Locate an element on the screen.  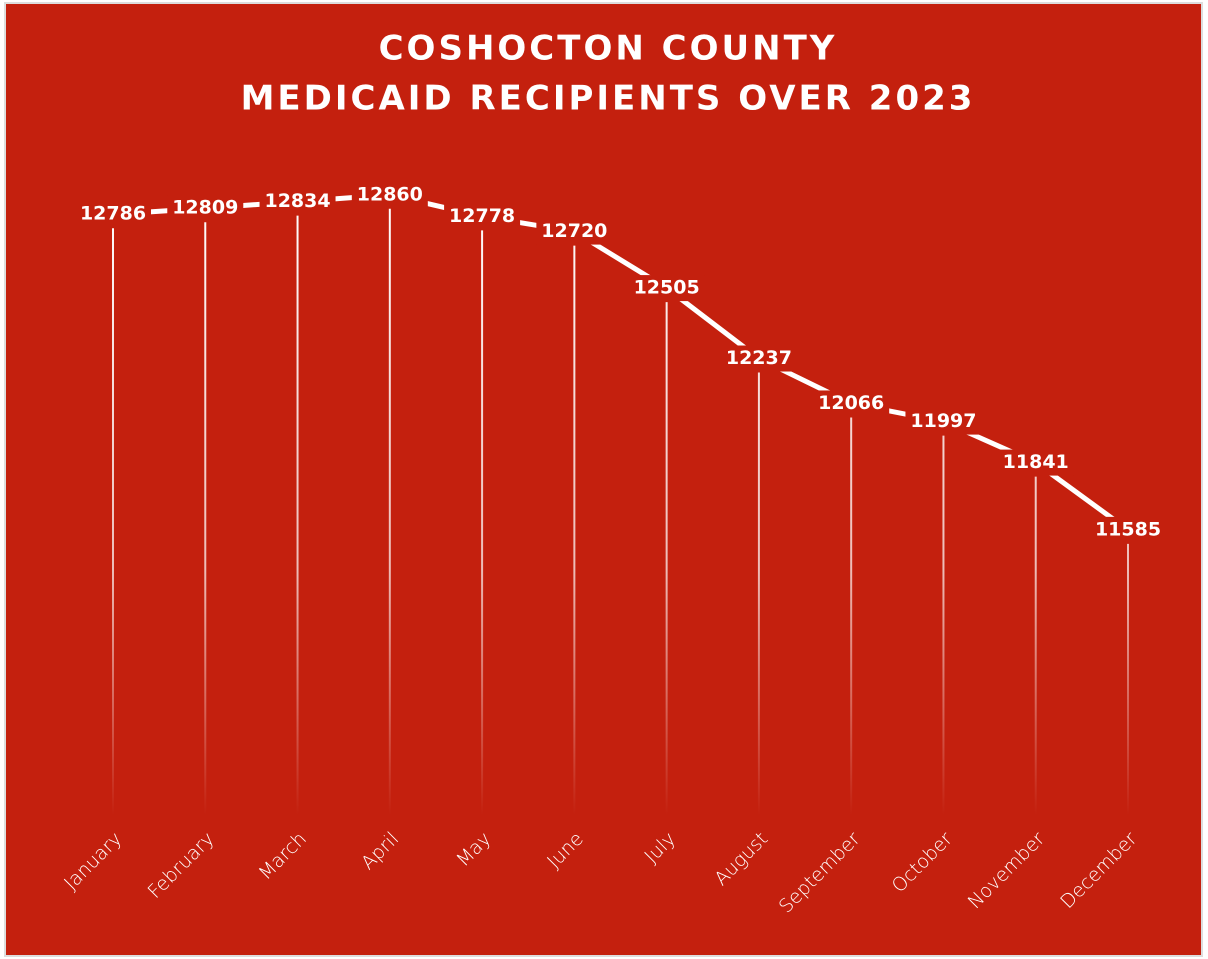
data-label: 12778 is located at coordinates (482, 216).